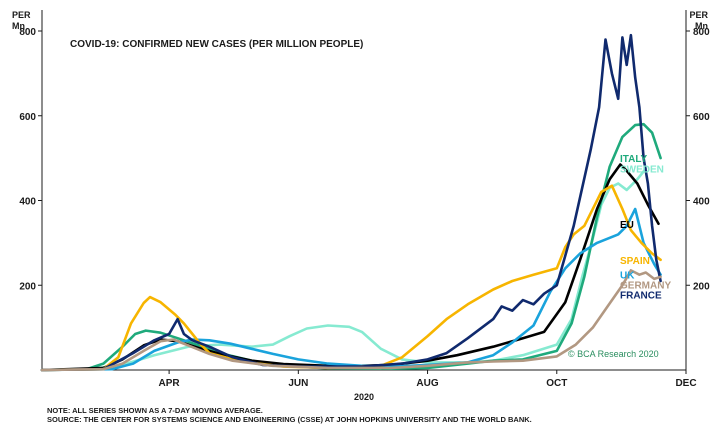 This screenshot has height=430, width=718. What do you see at coordinates (427, 383) in the screenshot?
I see `x-tick-label-2: AUG` at bounding box center [427, 383].